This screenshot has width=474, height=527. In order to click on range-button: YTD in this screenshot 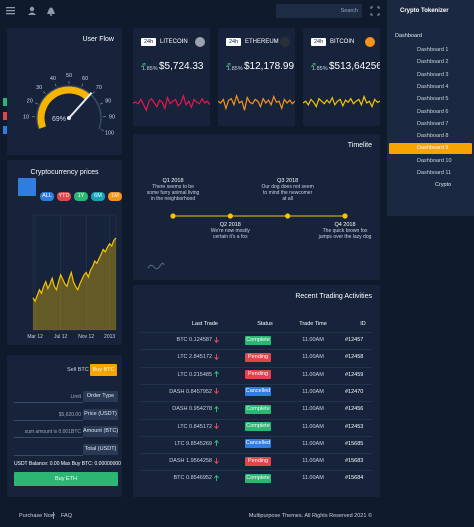, I will do `click(64, 196)`.